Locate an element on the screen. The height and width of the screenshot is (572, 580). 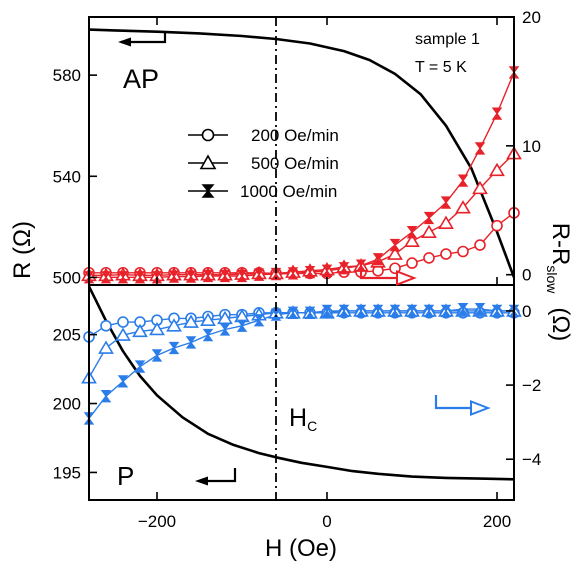
p-state-label: P is located at coordinates (125, 476).